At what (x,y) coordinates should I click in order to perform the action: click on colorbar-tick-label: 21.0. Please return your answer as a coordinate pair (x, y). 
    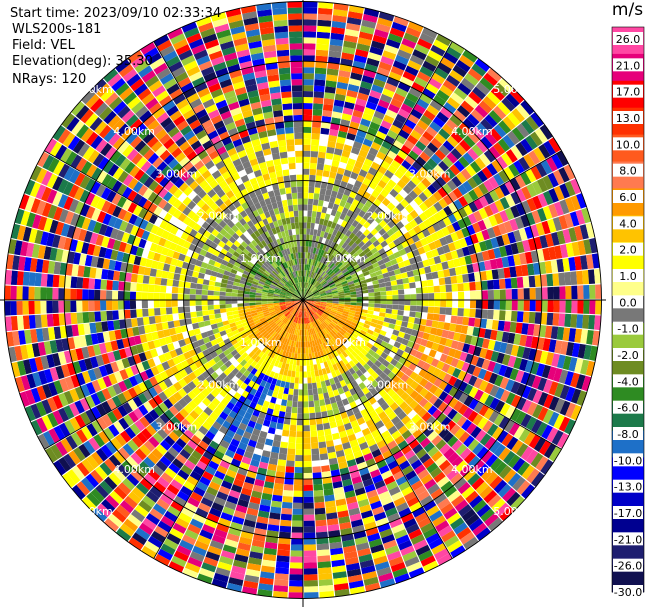
    Looking at the image, I should click on (628, 65).